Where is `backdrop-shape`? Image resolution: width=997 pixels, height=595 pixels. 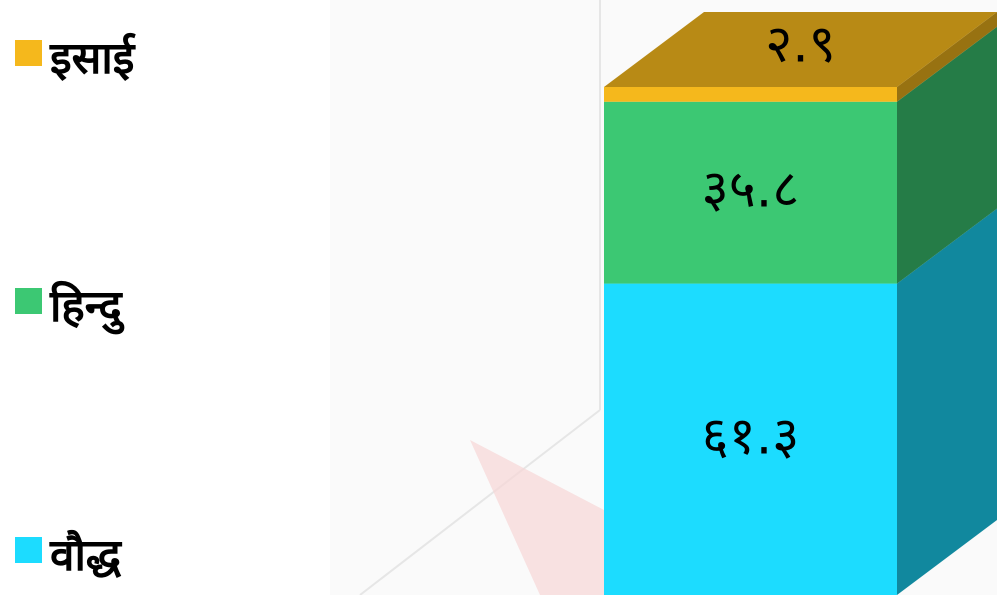 backdrop-shape is located at coordinates (537, 517).